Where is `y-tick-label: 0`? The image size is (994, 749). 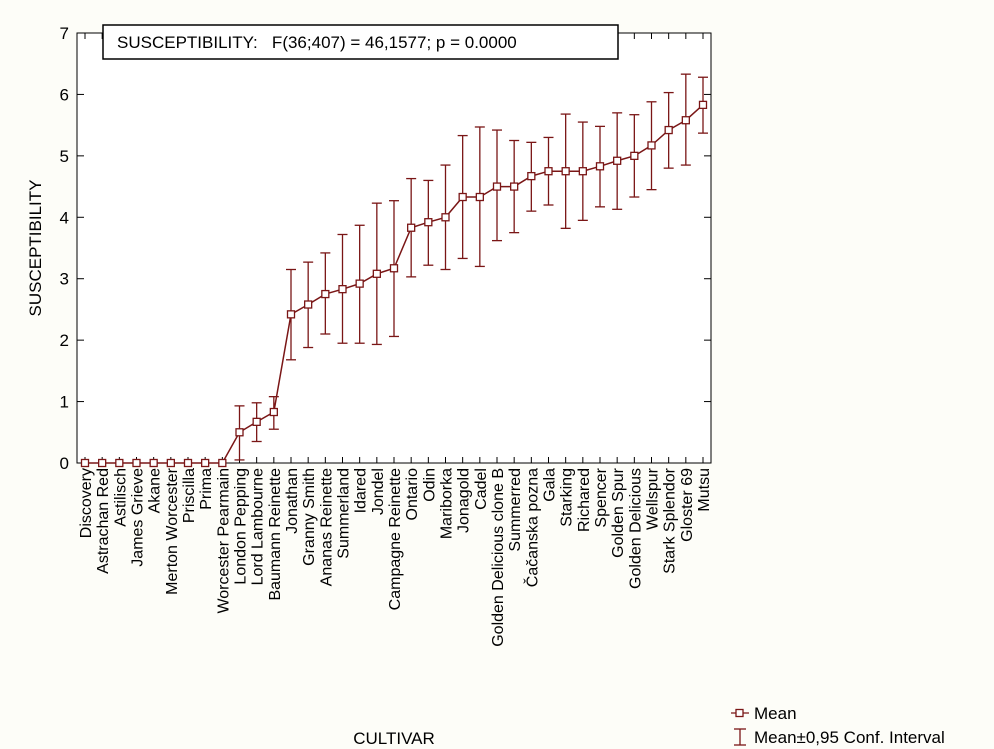
y-tick-label: 0 is located at coordinates (64, 463).